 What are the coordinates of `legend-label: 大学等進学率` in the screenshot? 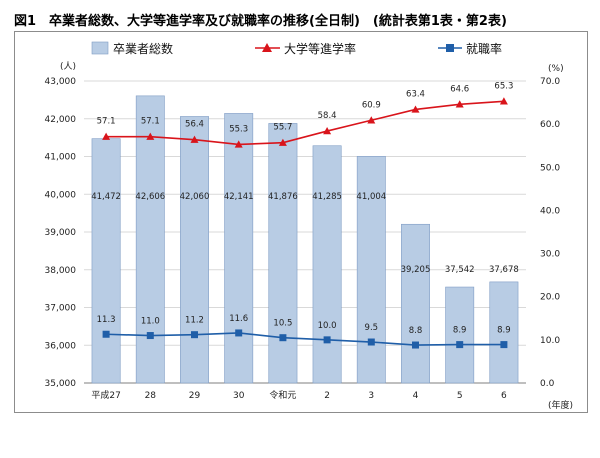 It's located at (320, 48).